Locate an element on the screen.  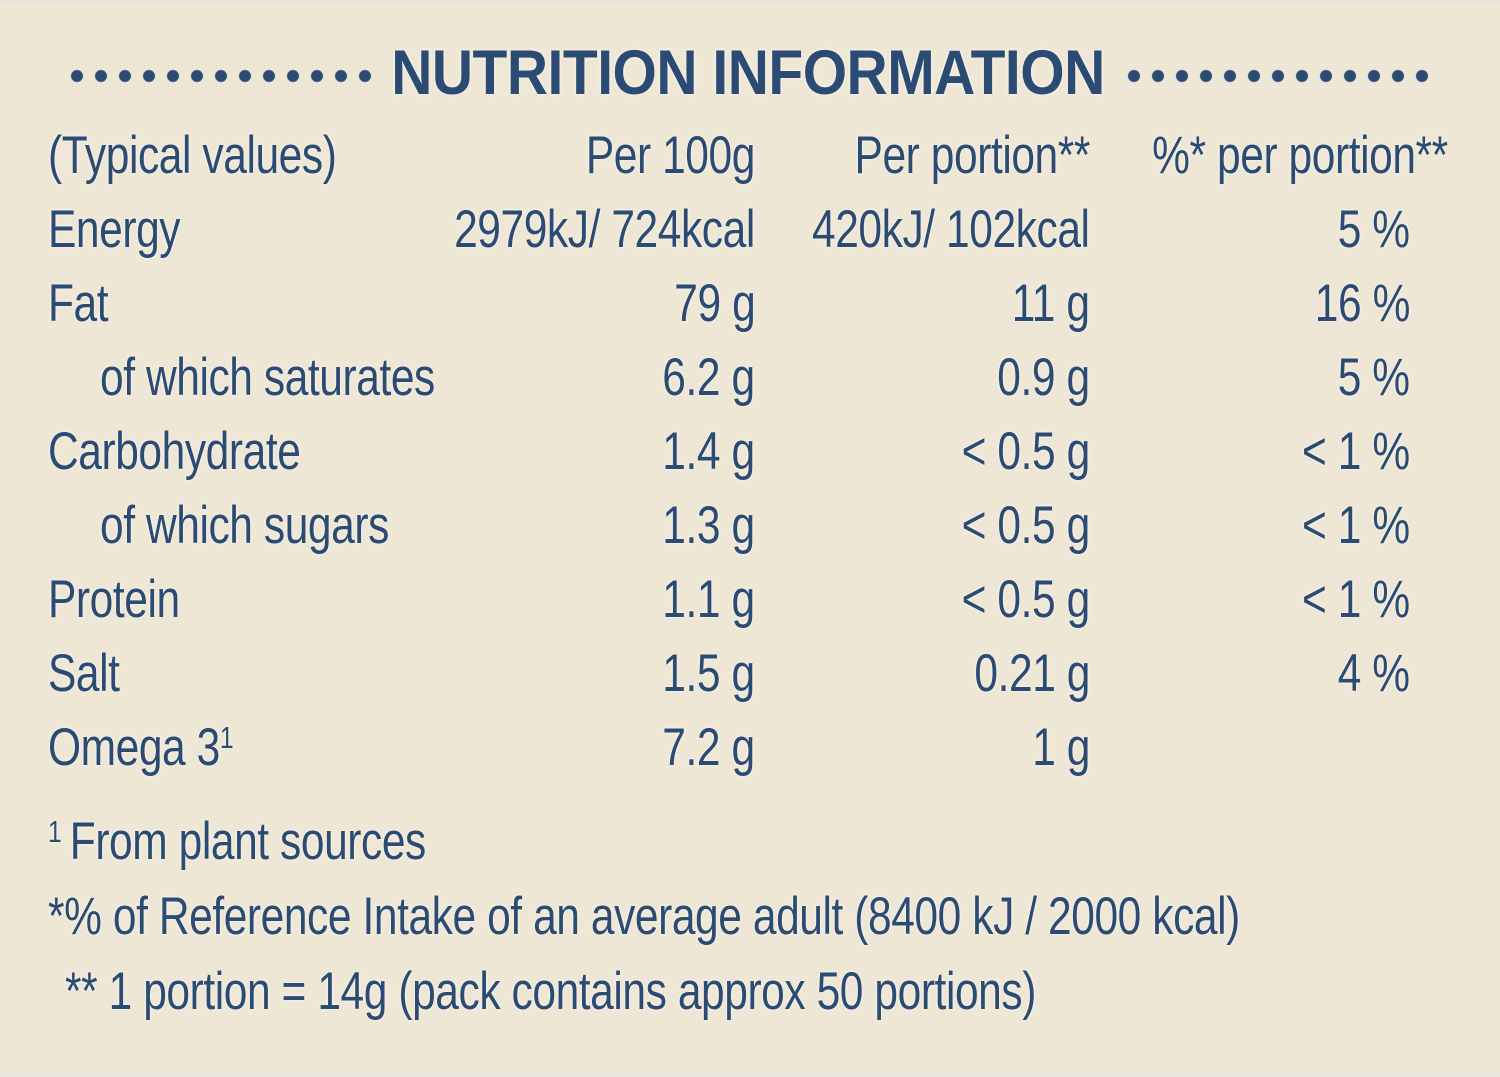
table-row: Carbohydrate 1.4 g < 0.5 g < 1 % is located at coordinates (748, 451).